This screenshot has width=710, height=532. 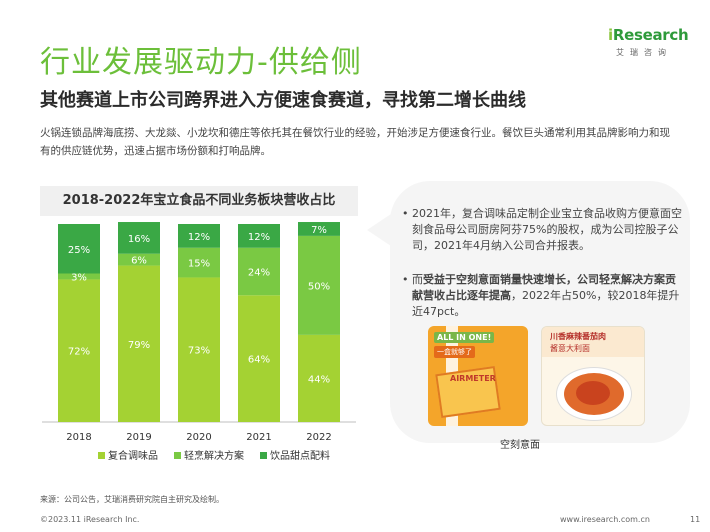 I want to click on note-bullet-2-bold: 受益于空刻意面销量快速增长，公司轻烹解决方案贡献营收占比逐年提高, so click(x=544, y=287).